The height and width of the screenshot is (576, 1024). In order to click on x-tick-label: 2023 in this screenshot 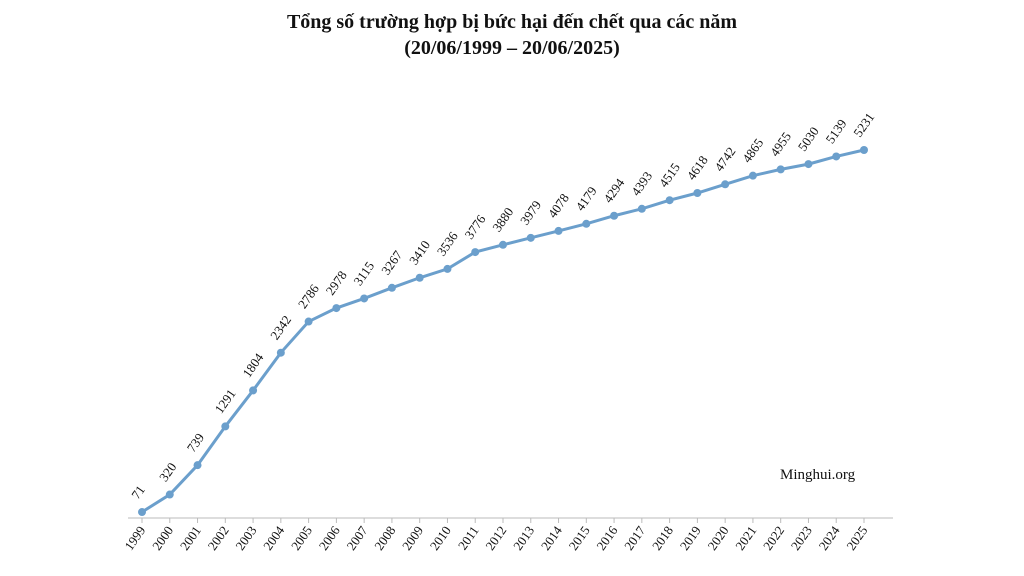, I will do `click(801, 538)`.